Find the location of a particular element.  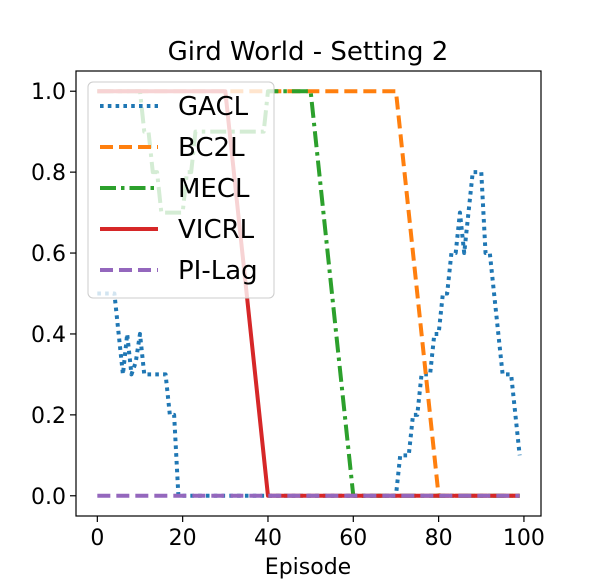

x-tick-label: 0 is located at coordinates (97, 538).